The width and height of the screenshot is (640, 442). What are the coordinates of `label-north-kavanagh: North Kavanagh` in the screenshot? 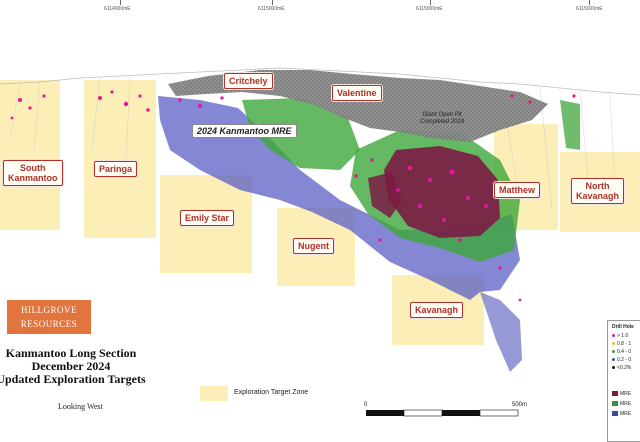 It's located at (598, 191).